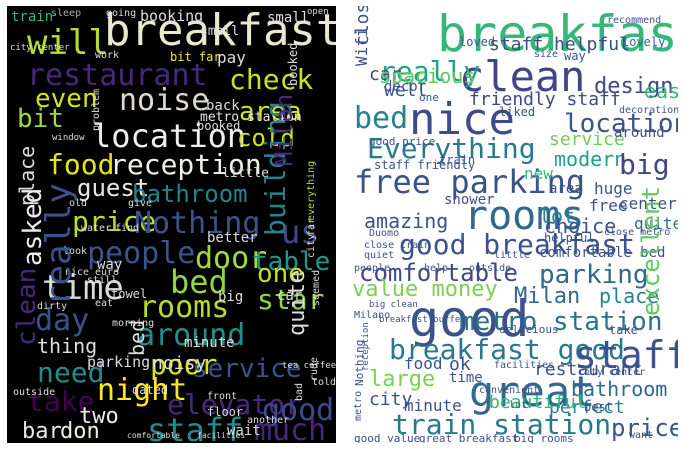 This screenshot has width=684, height=449. I want to click on cloud-word: time, so click(466, 378).